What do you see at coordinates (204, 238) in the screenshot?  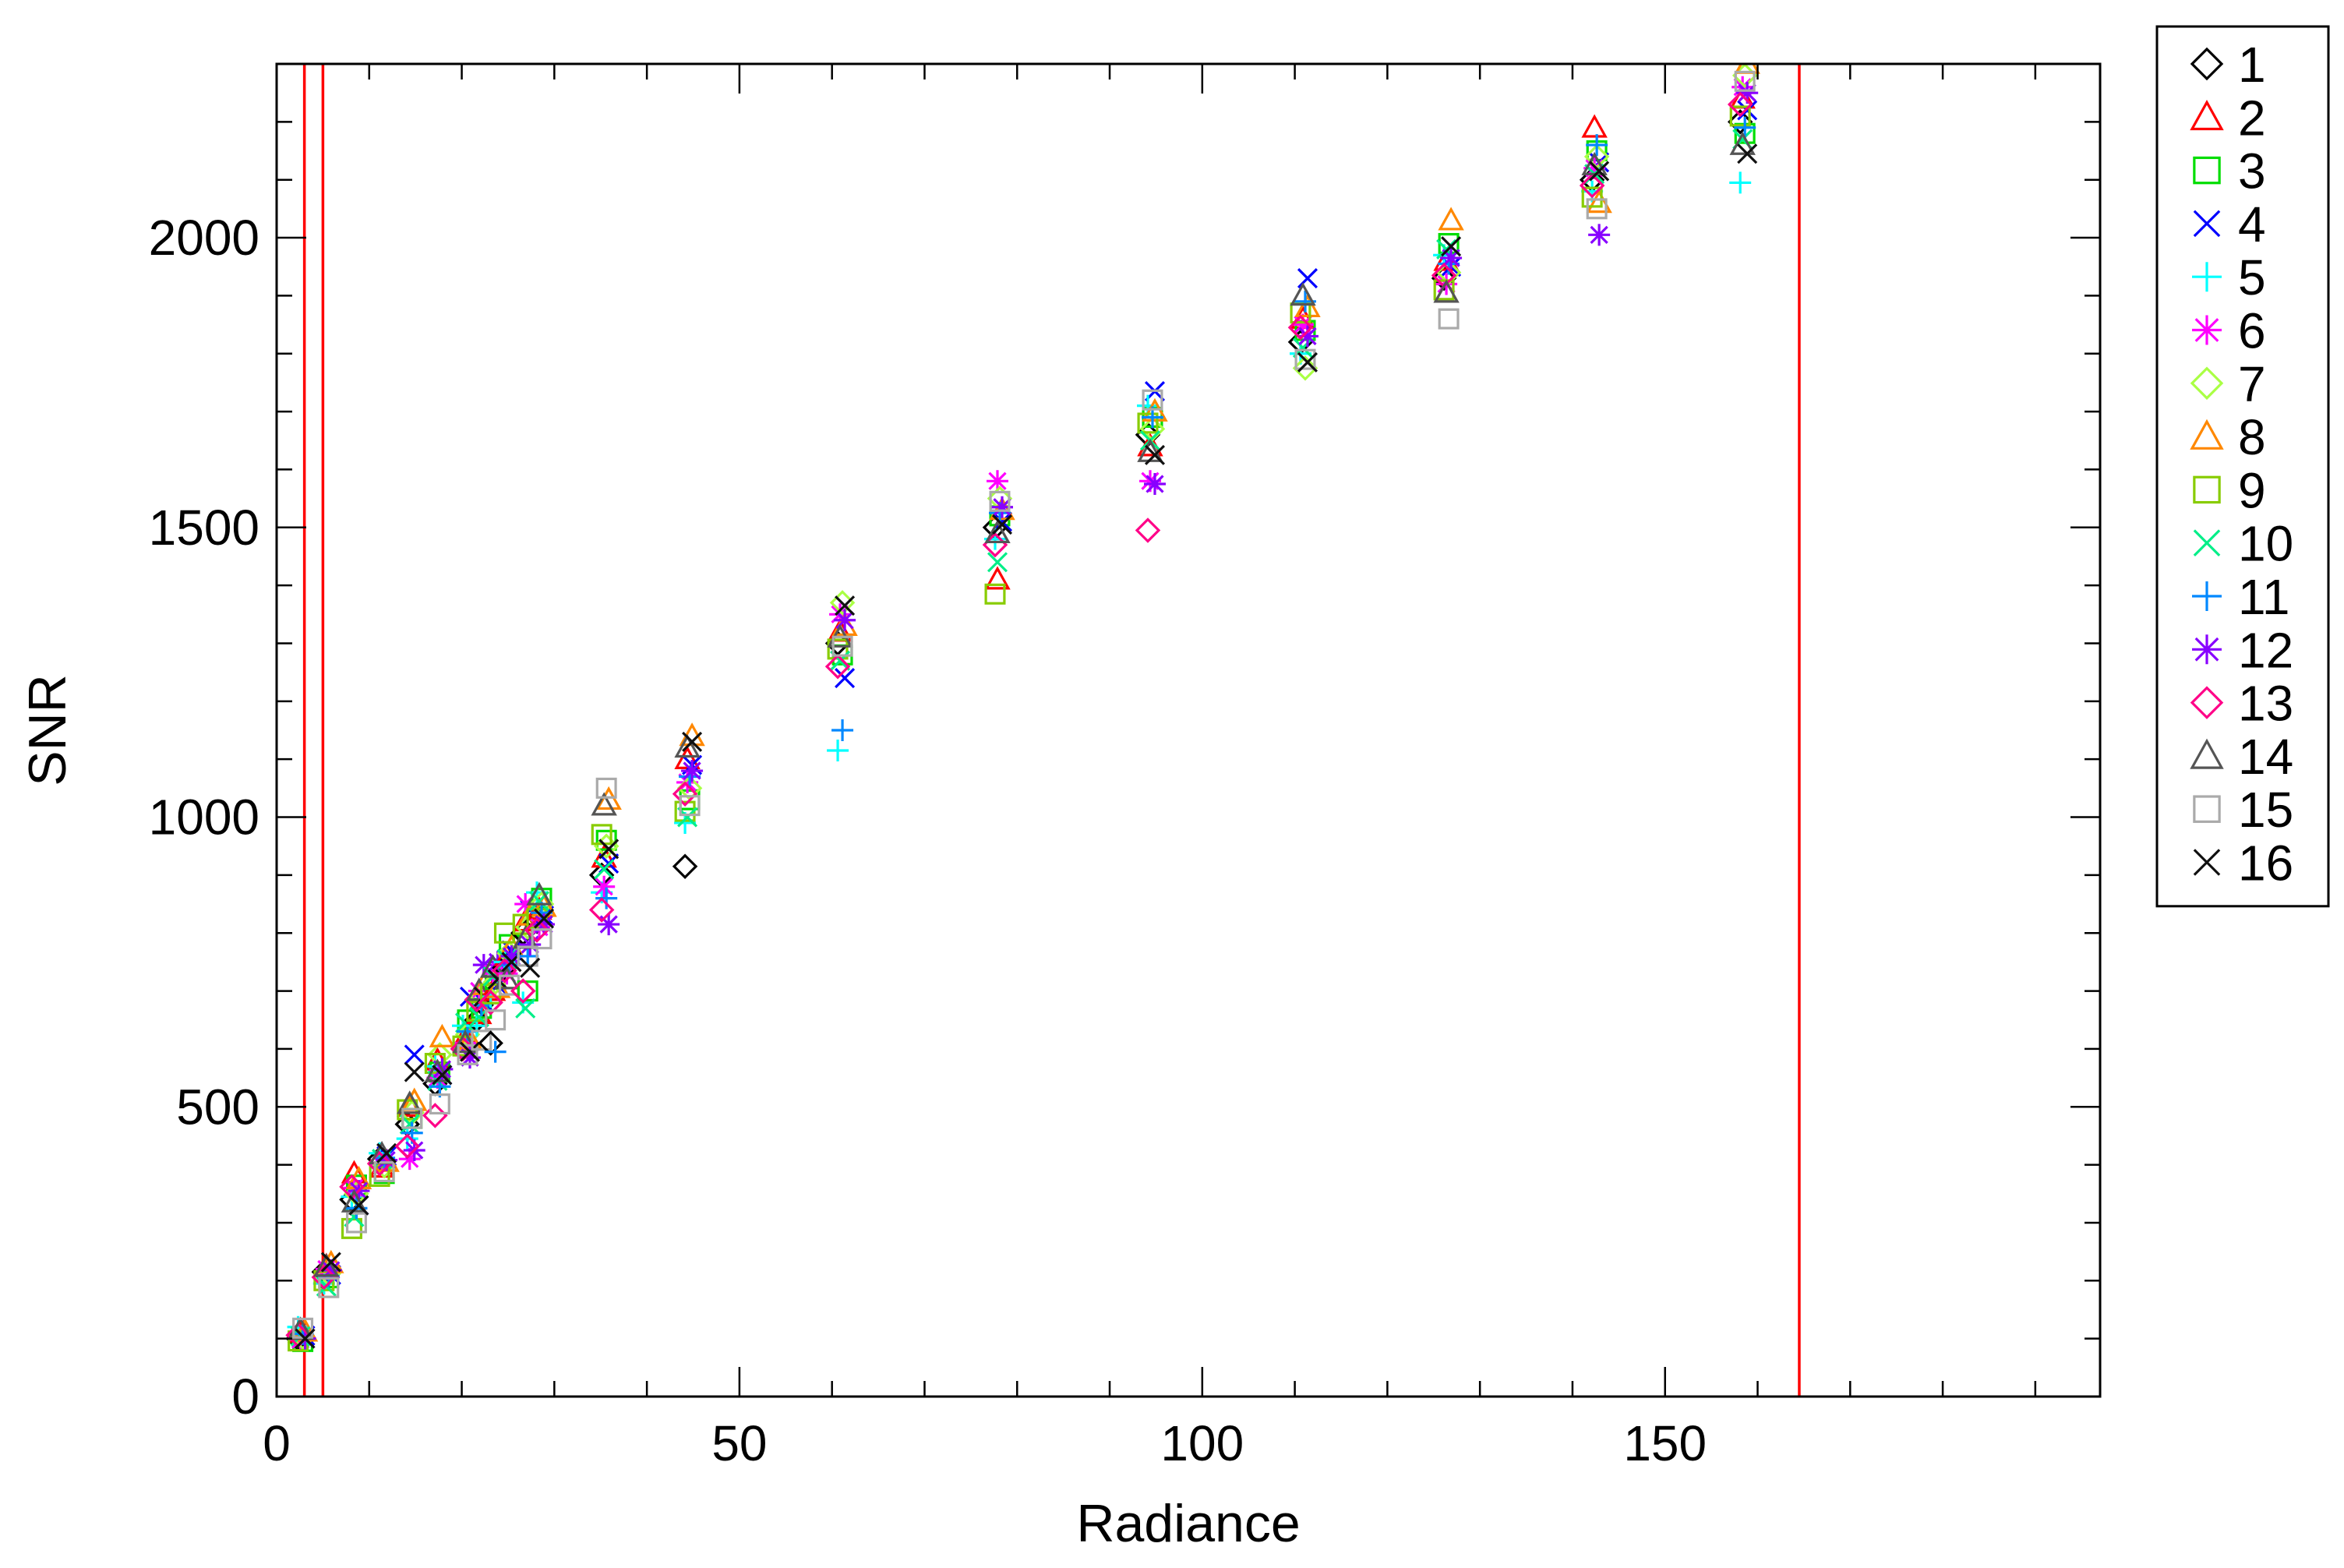 I see `y-tick-label: 2000` at bounding box center [204, 238].